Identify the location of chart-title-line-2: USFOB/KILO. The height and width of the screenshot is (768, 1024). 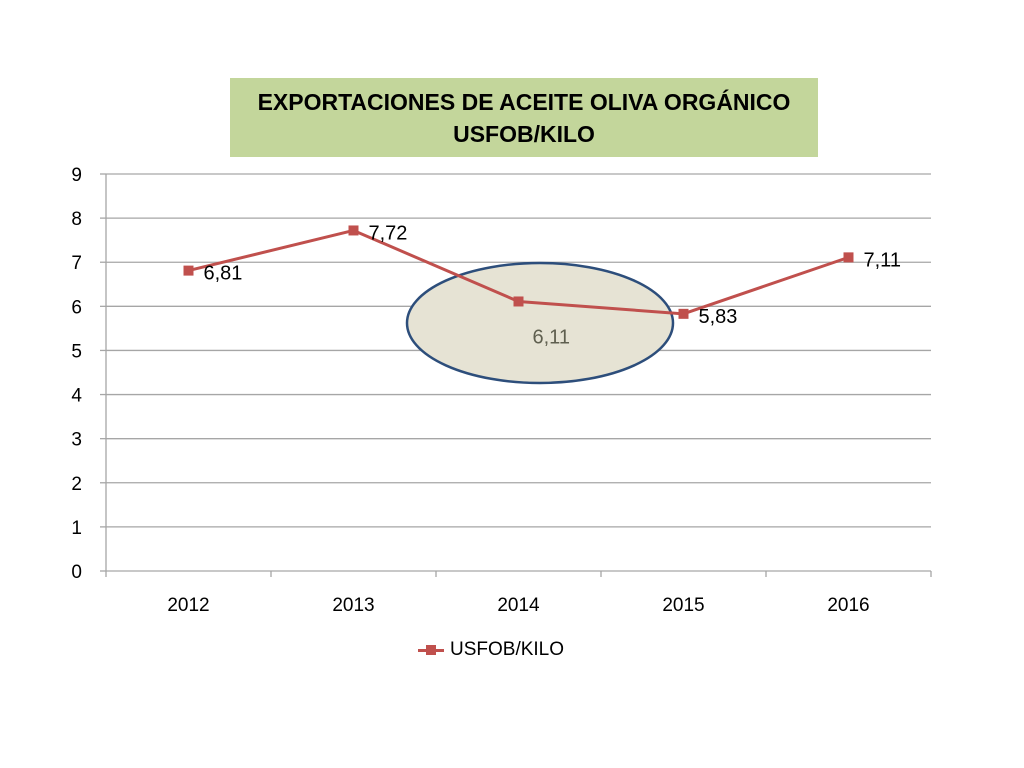
(524, 133).